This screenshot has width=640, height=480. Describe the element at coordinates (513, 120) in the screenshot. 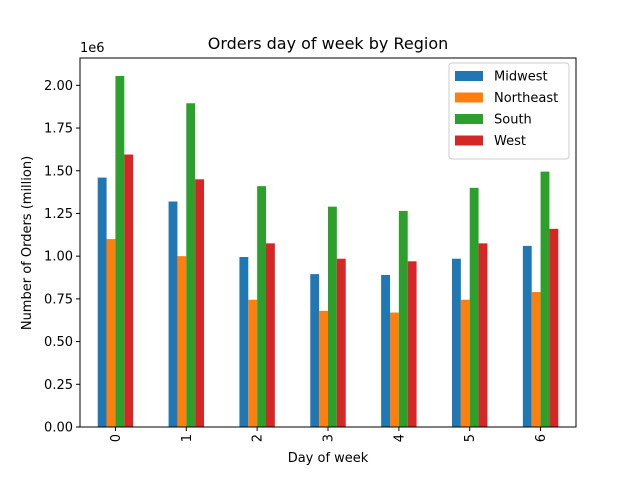

I see `legend-label-south: South` at that location.